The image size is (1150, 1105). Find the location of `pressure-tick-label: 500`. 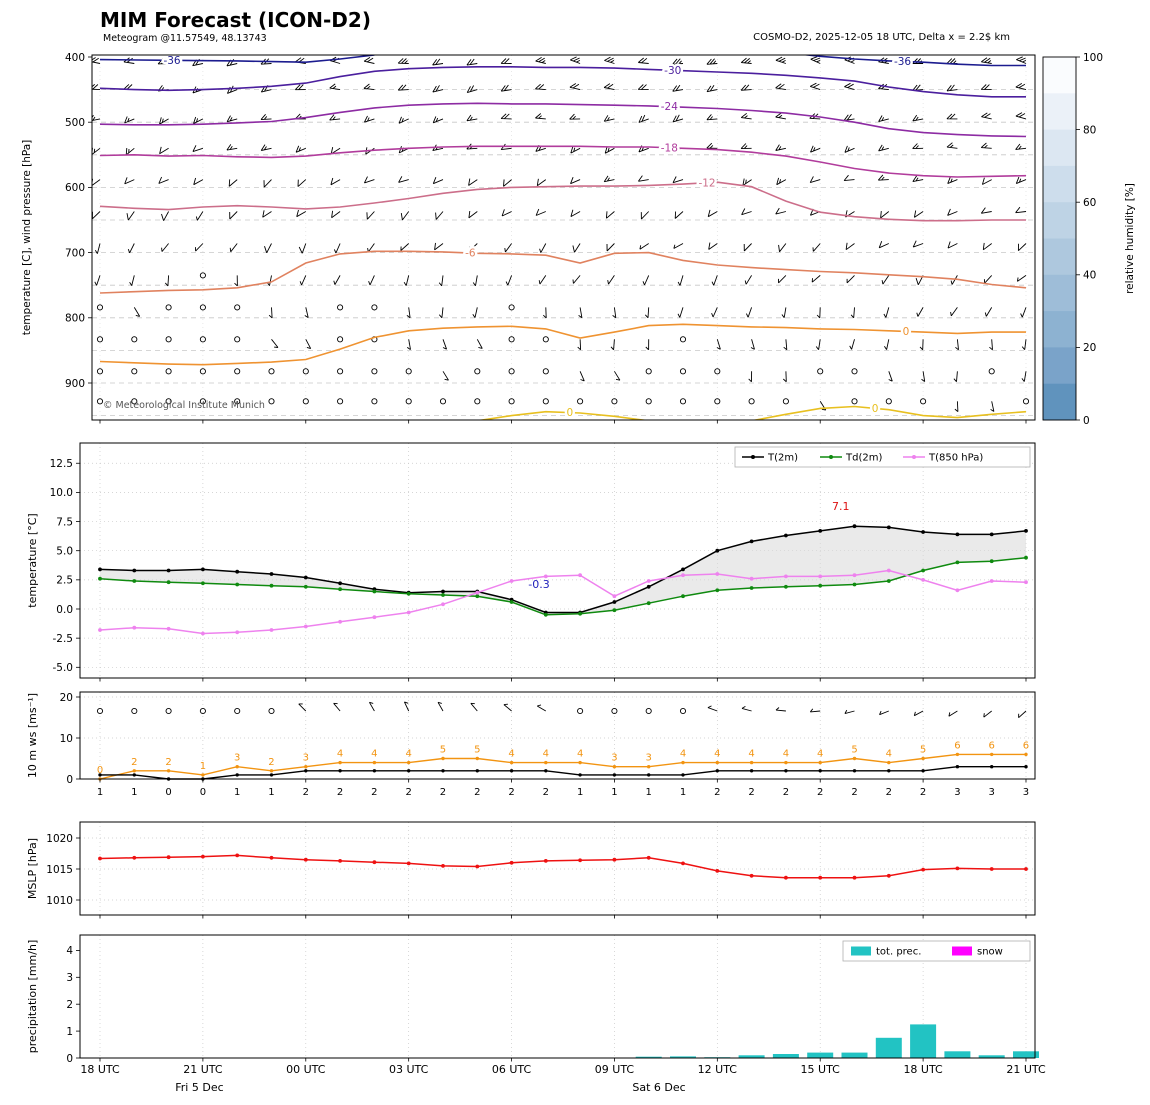

pressure-tick-label: 500 is located at coordinates (75, 123).